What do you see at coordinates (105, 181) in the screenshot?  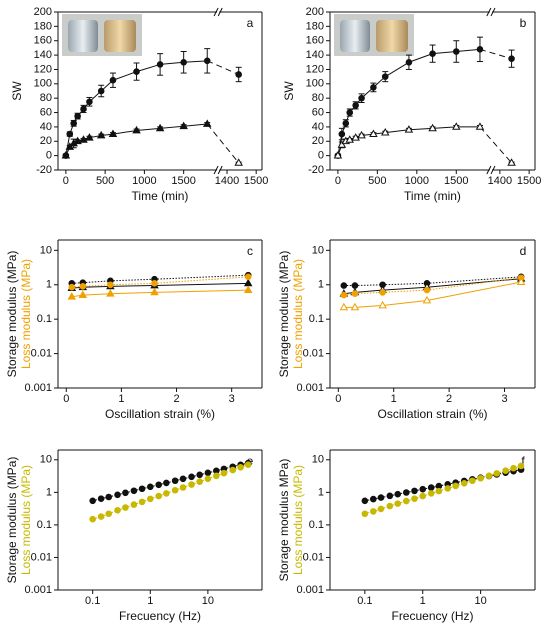 I see `x-tick-label: 500` at bounding box center [105, 181].